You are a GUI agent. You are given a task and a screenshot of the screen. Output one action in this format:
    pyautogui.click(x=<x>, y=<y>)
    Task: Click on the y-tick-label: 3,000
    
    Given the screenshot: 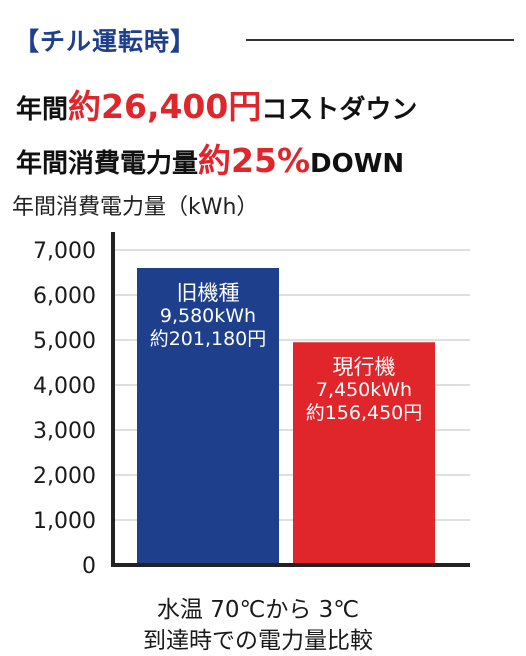 What is the action you would take?
    pyautogui.click(x=64, y=431)
    